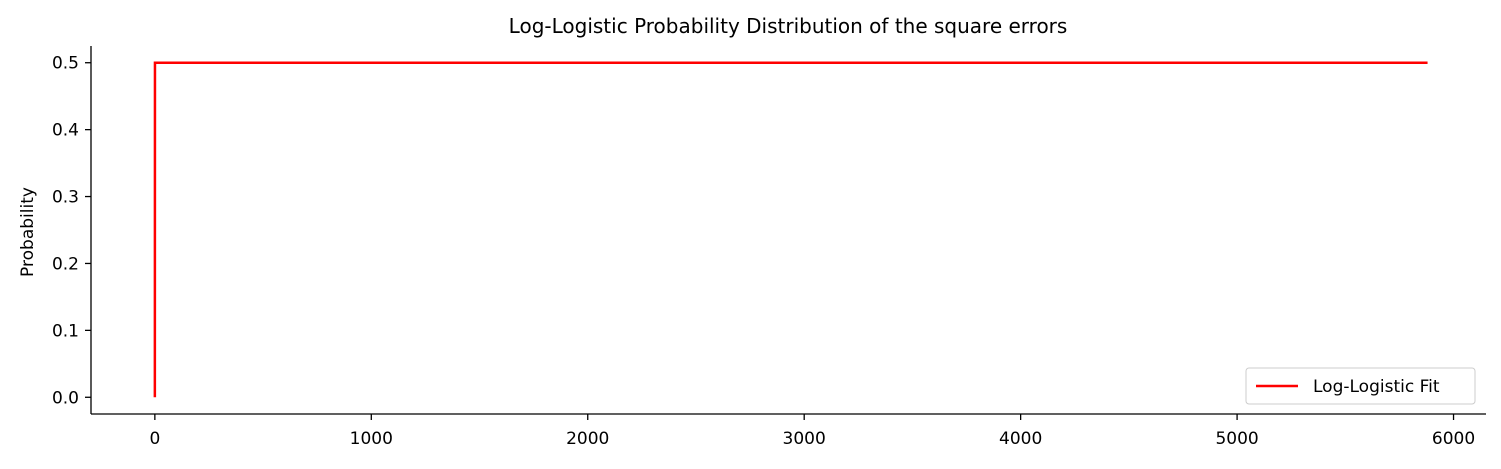 The width and height of the screenshot is (1501, 469). What do you see at coordinates (371, 439) in the screenshot?
I see `x-tick-label: 1000` at bounding box center [371, 439].